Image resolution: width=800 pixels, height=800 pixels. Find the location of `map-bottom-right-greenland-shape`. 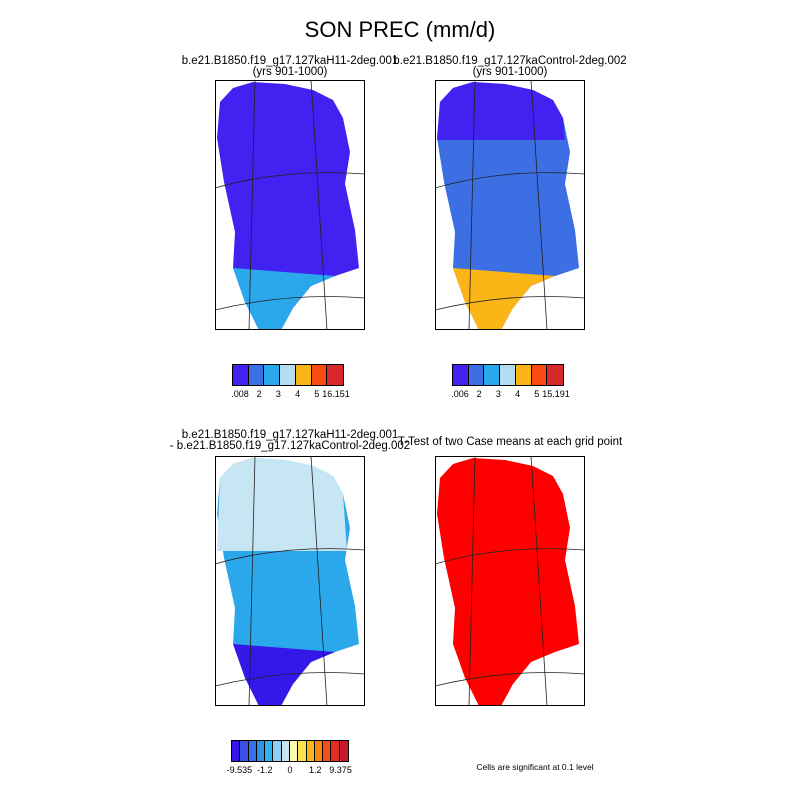

map-bottom-right-greenland-shape is located at coordinates (508, 582).